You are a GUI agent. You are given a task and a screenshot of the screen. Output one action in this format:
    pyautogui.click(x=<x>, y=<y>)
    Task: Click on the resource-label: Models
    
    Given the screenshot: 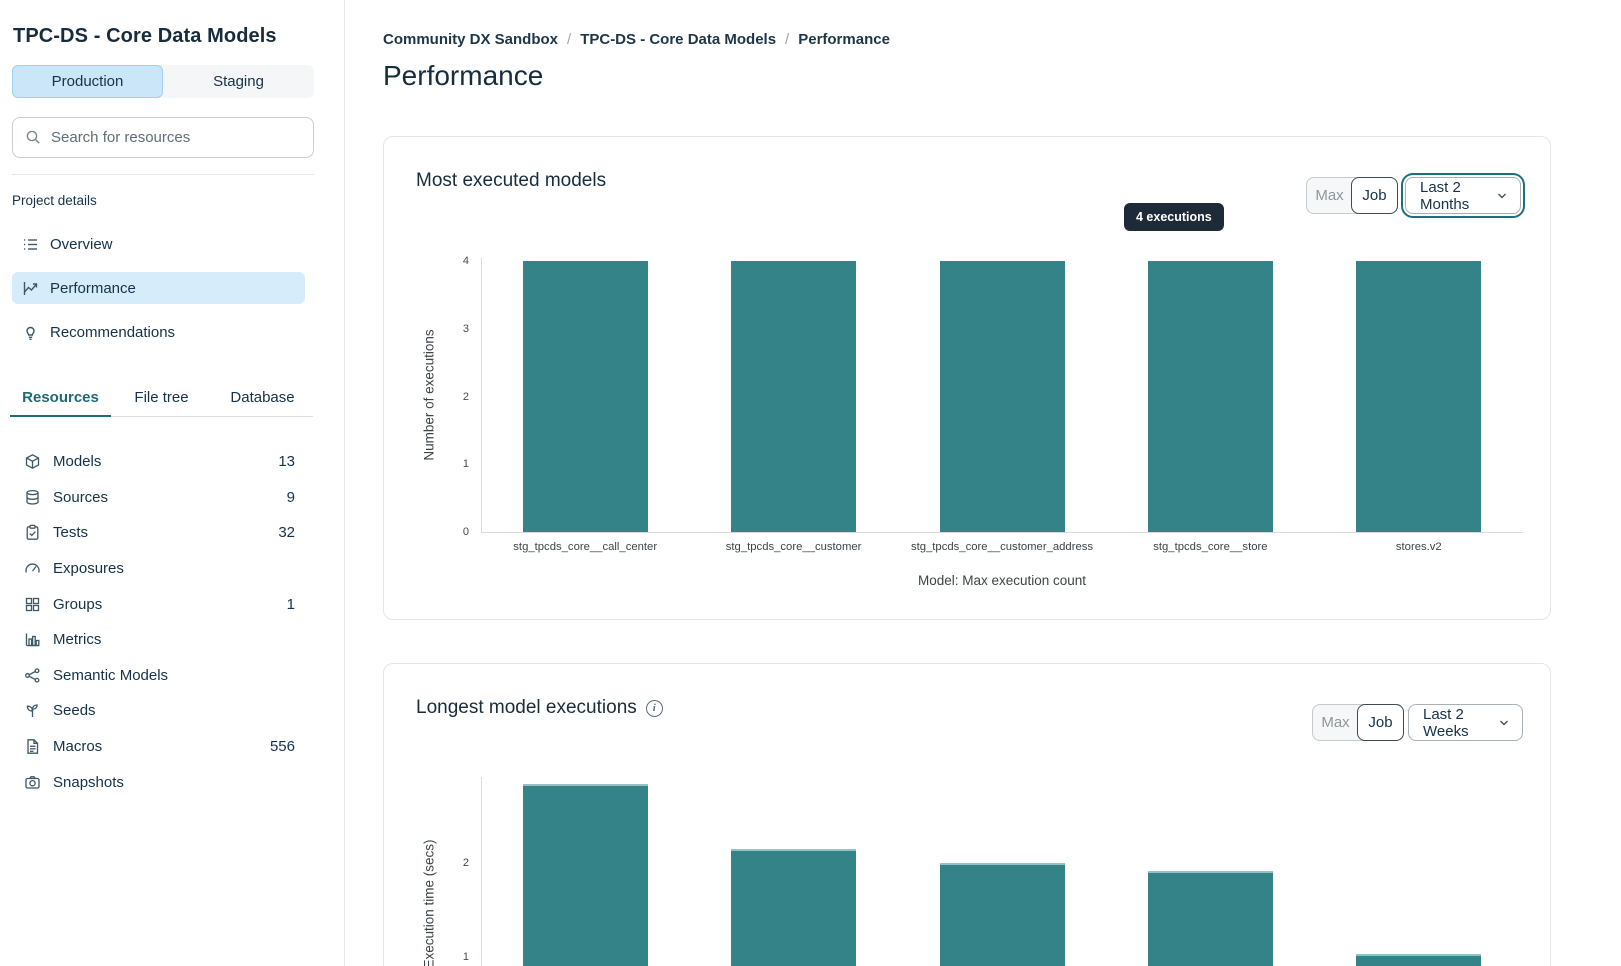 What is the action you would take?
    pyautogui.click(x=77, y=462)
    